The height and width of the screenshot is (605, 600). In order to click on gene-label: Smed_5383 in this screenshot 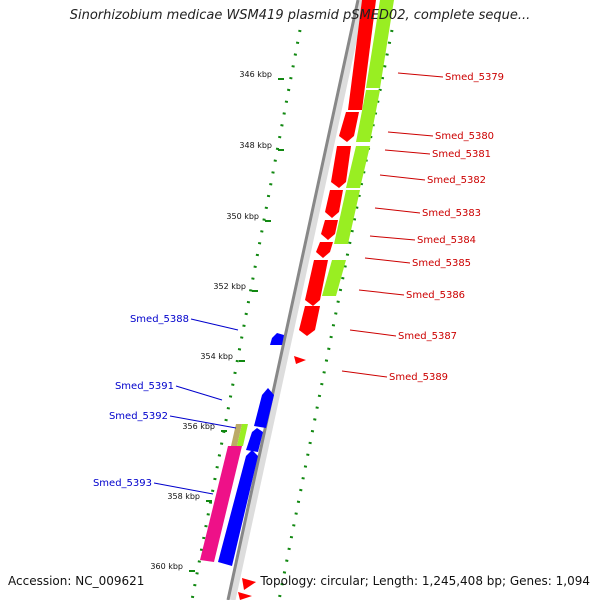, I will do `click(451, 213)`.